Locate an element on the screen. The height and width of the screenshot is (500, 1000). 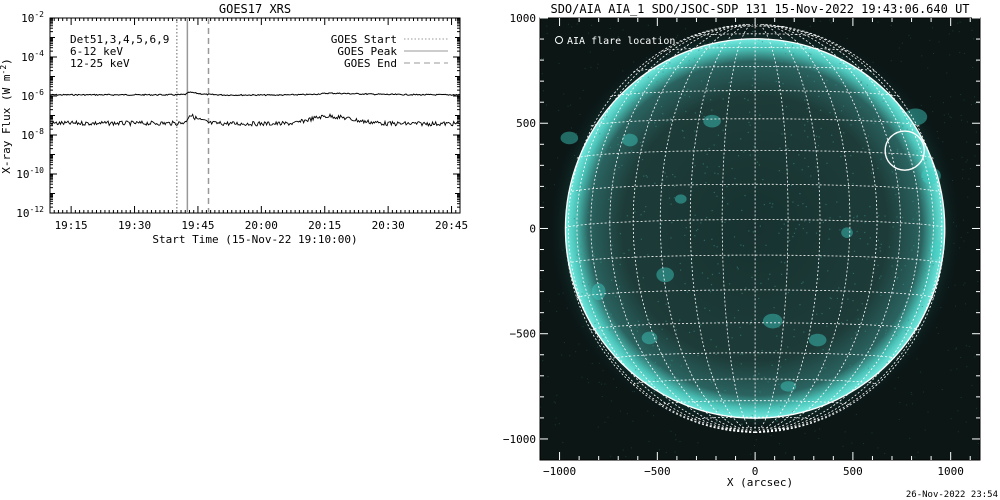
aia-ytick-label: 500 is located at coordinates (526, 123).